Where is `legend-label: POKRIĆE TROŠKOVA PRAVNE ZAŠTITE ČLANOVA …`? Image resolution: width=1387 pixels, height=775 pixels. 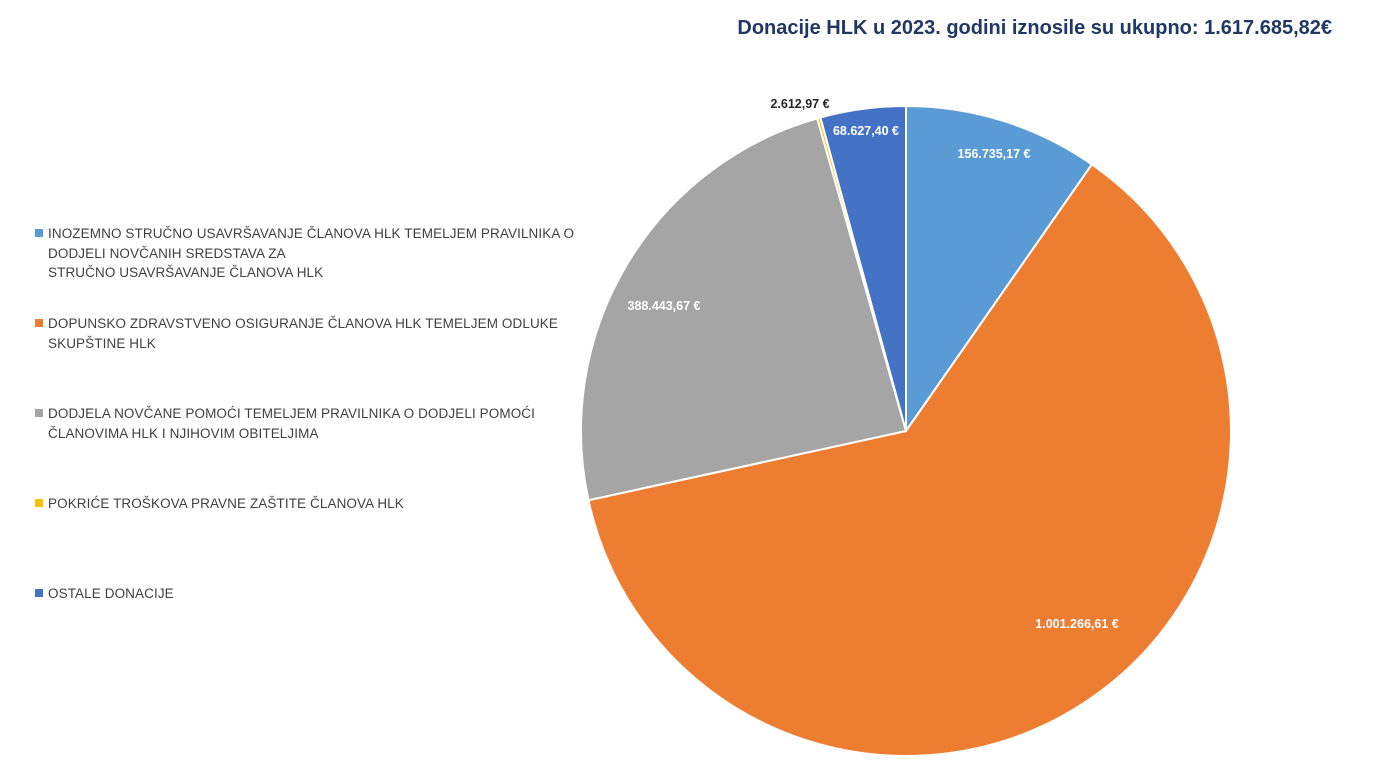 legend-label: POKRIĆE TROŠKOVA PRAVNE ZAŠTITE ČLANOVA … is located at coordinates (226, 503).